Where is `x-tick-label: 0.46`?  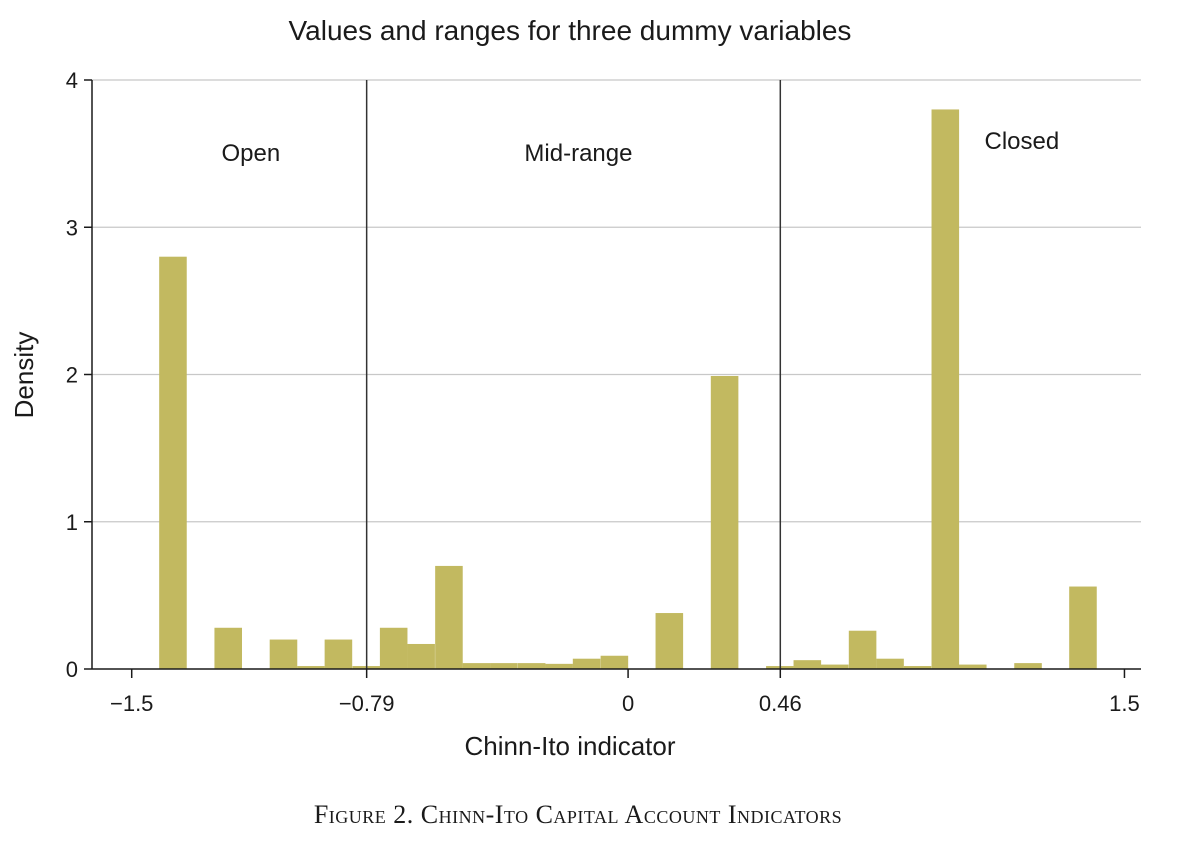
x-tick-label: 0.46 is located at coordinates (780, 703).